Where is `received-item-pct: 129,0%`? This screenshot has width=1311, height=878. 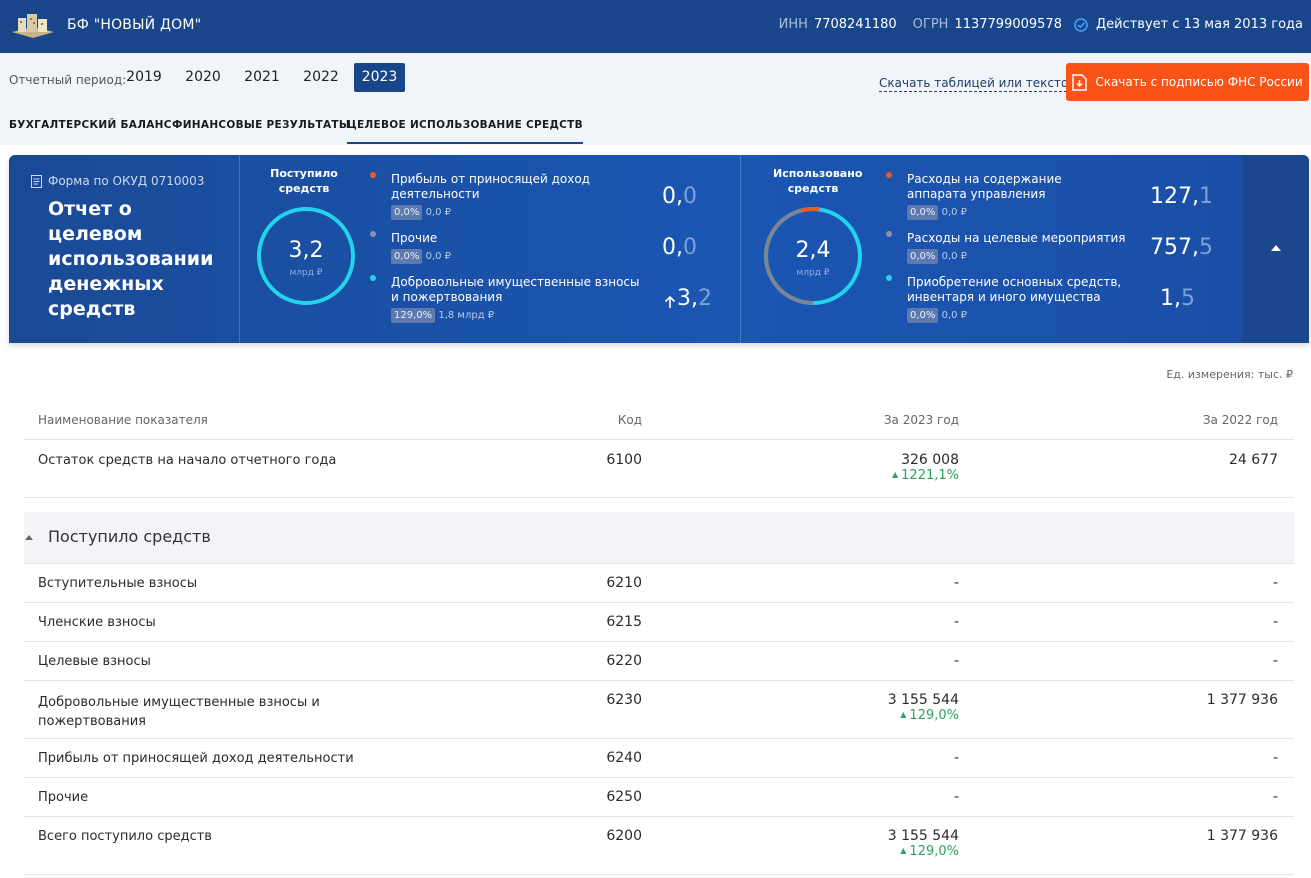
received-item-pct: 129,0% is located at coordinates (413, 315).